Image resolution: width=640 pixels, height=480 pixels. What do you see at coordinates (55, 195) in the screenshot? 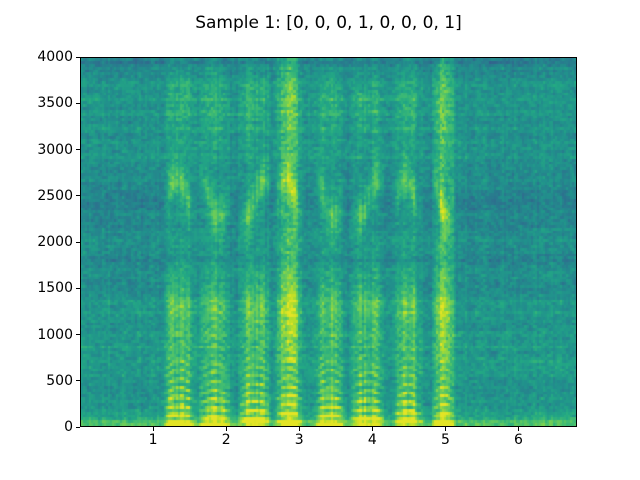
I see `y-tick-label: 2500` at bounding box center [55, 195].